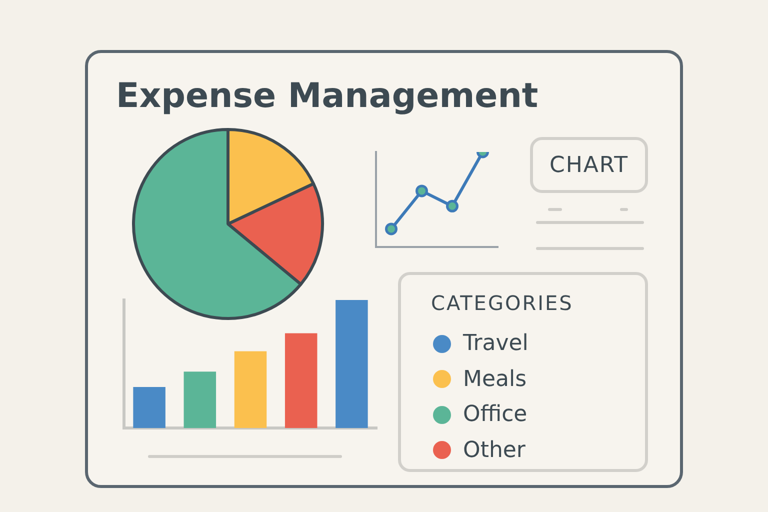  Describe the element at coordinates (495, 414) in the screenshot. I see `category-label: Office` at that location.